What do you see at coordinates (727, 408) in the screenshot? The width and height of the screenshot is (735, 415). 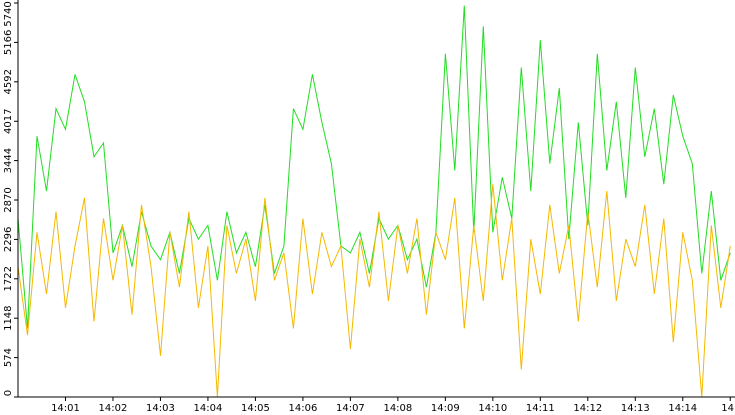 I see `x-tick-label: 14` at bounding box center [727, 408].